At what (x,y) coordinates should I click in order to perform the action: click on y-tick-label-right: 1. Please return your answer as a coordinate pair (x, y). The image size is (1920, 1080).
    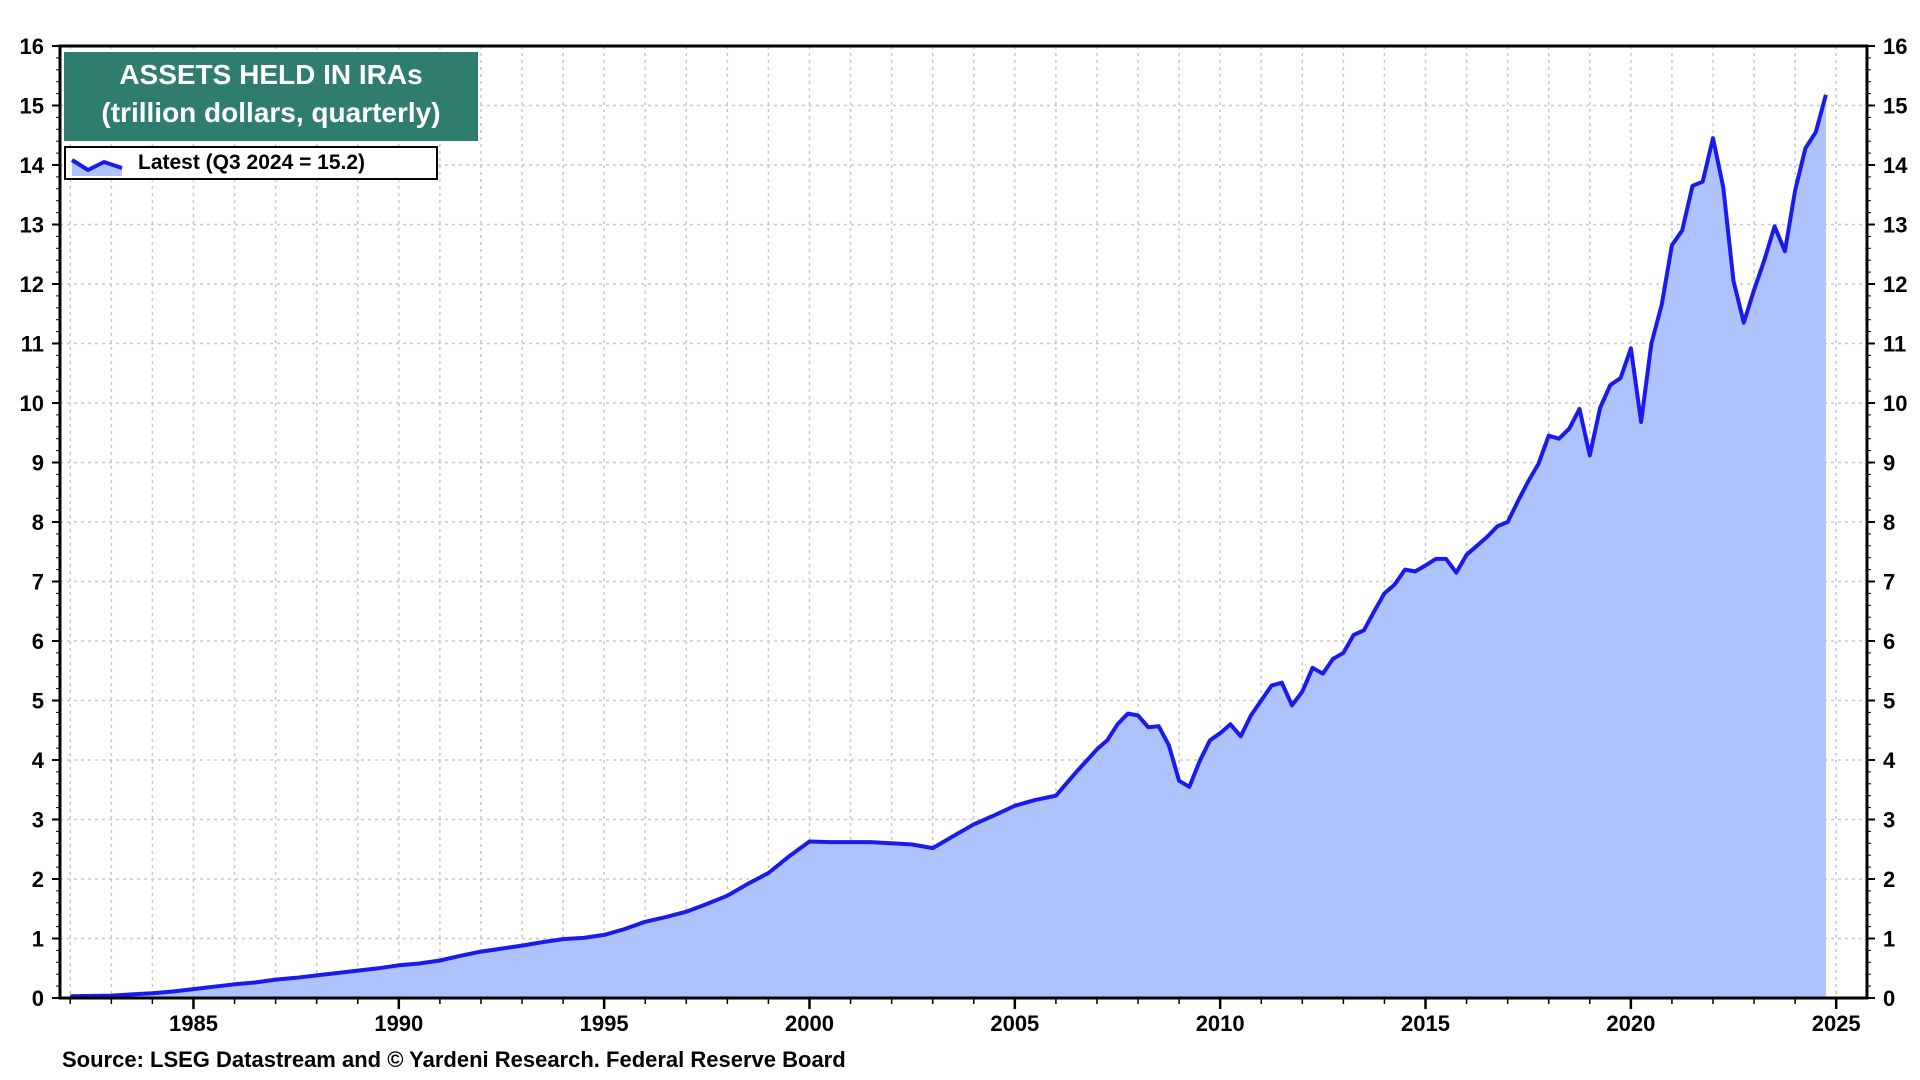
    Looking at the image, I should click on (1889, 939).